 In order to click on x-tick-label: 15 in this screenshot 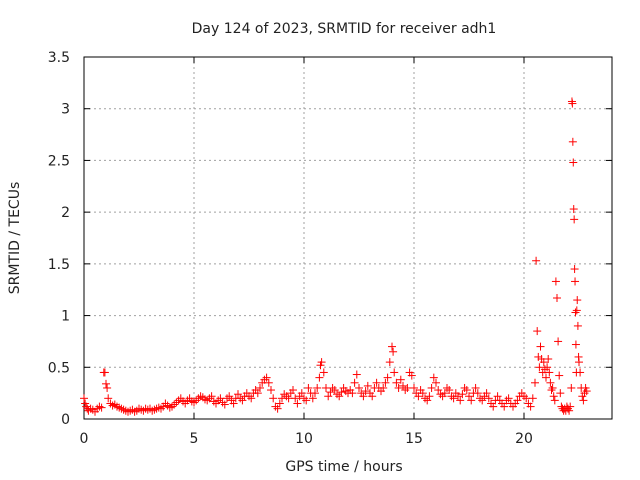, I will do `click(414, 439)`.